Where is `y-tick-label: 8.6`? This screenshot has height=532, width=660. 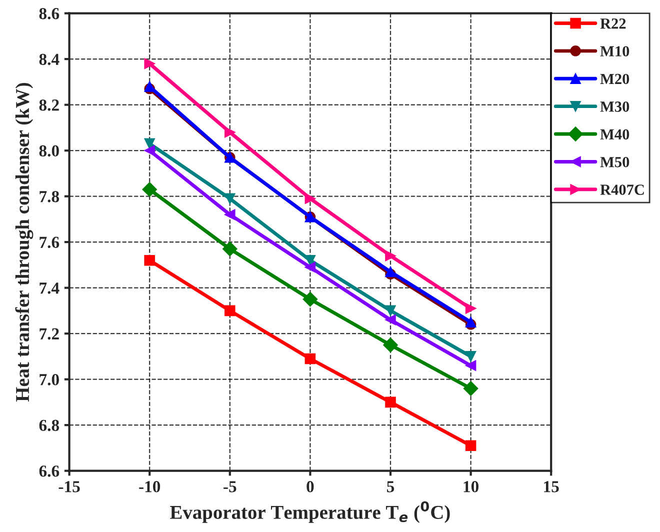
y-tick-label: 8.6 is located at coordinates (49, 14).